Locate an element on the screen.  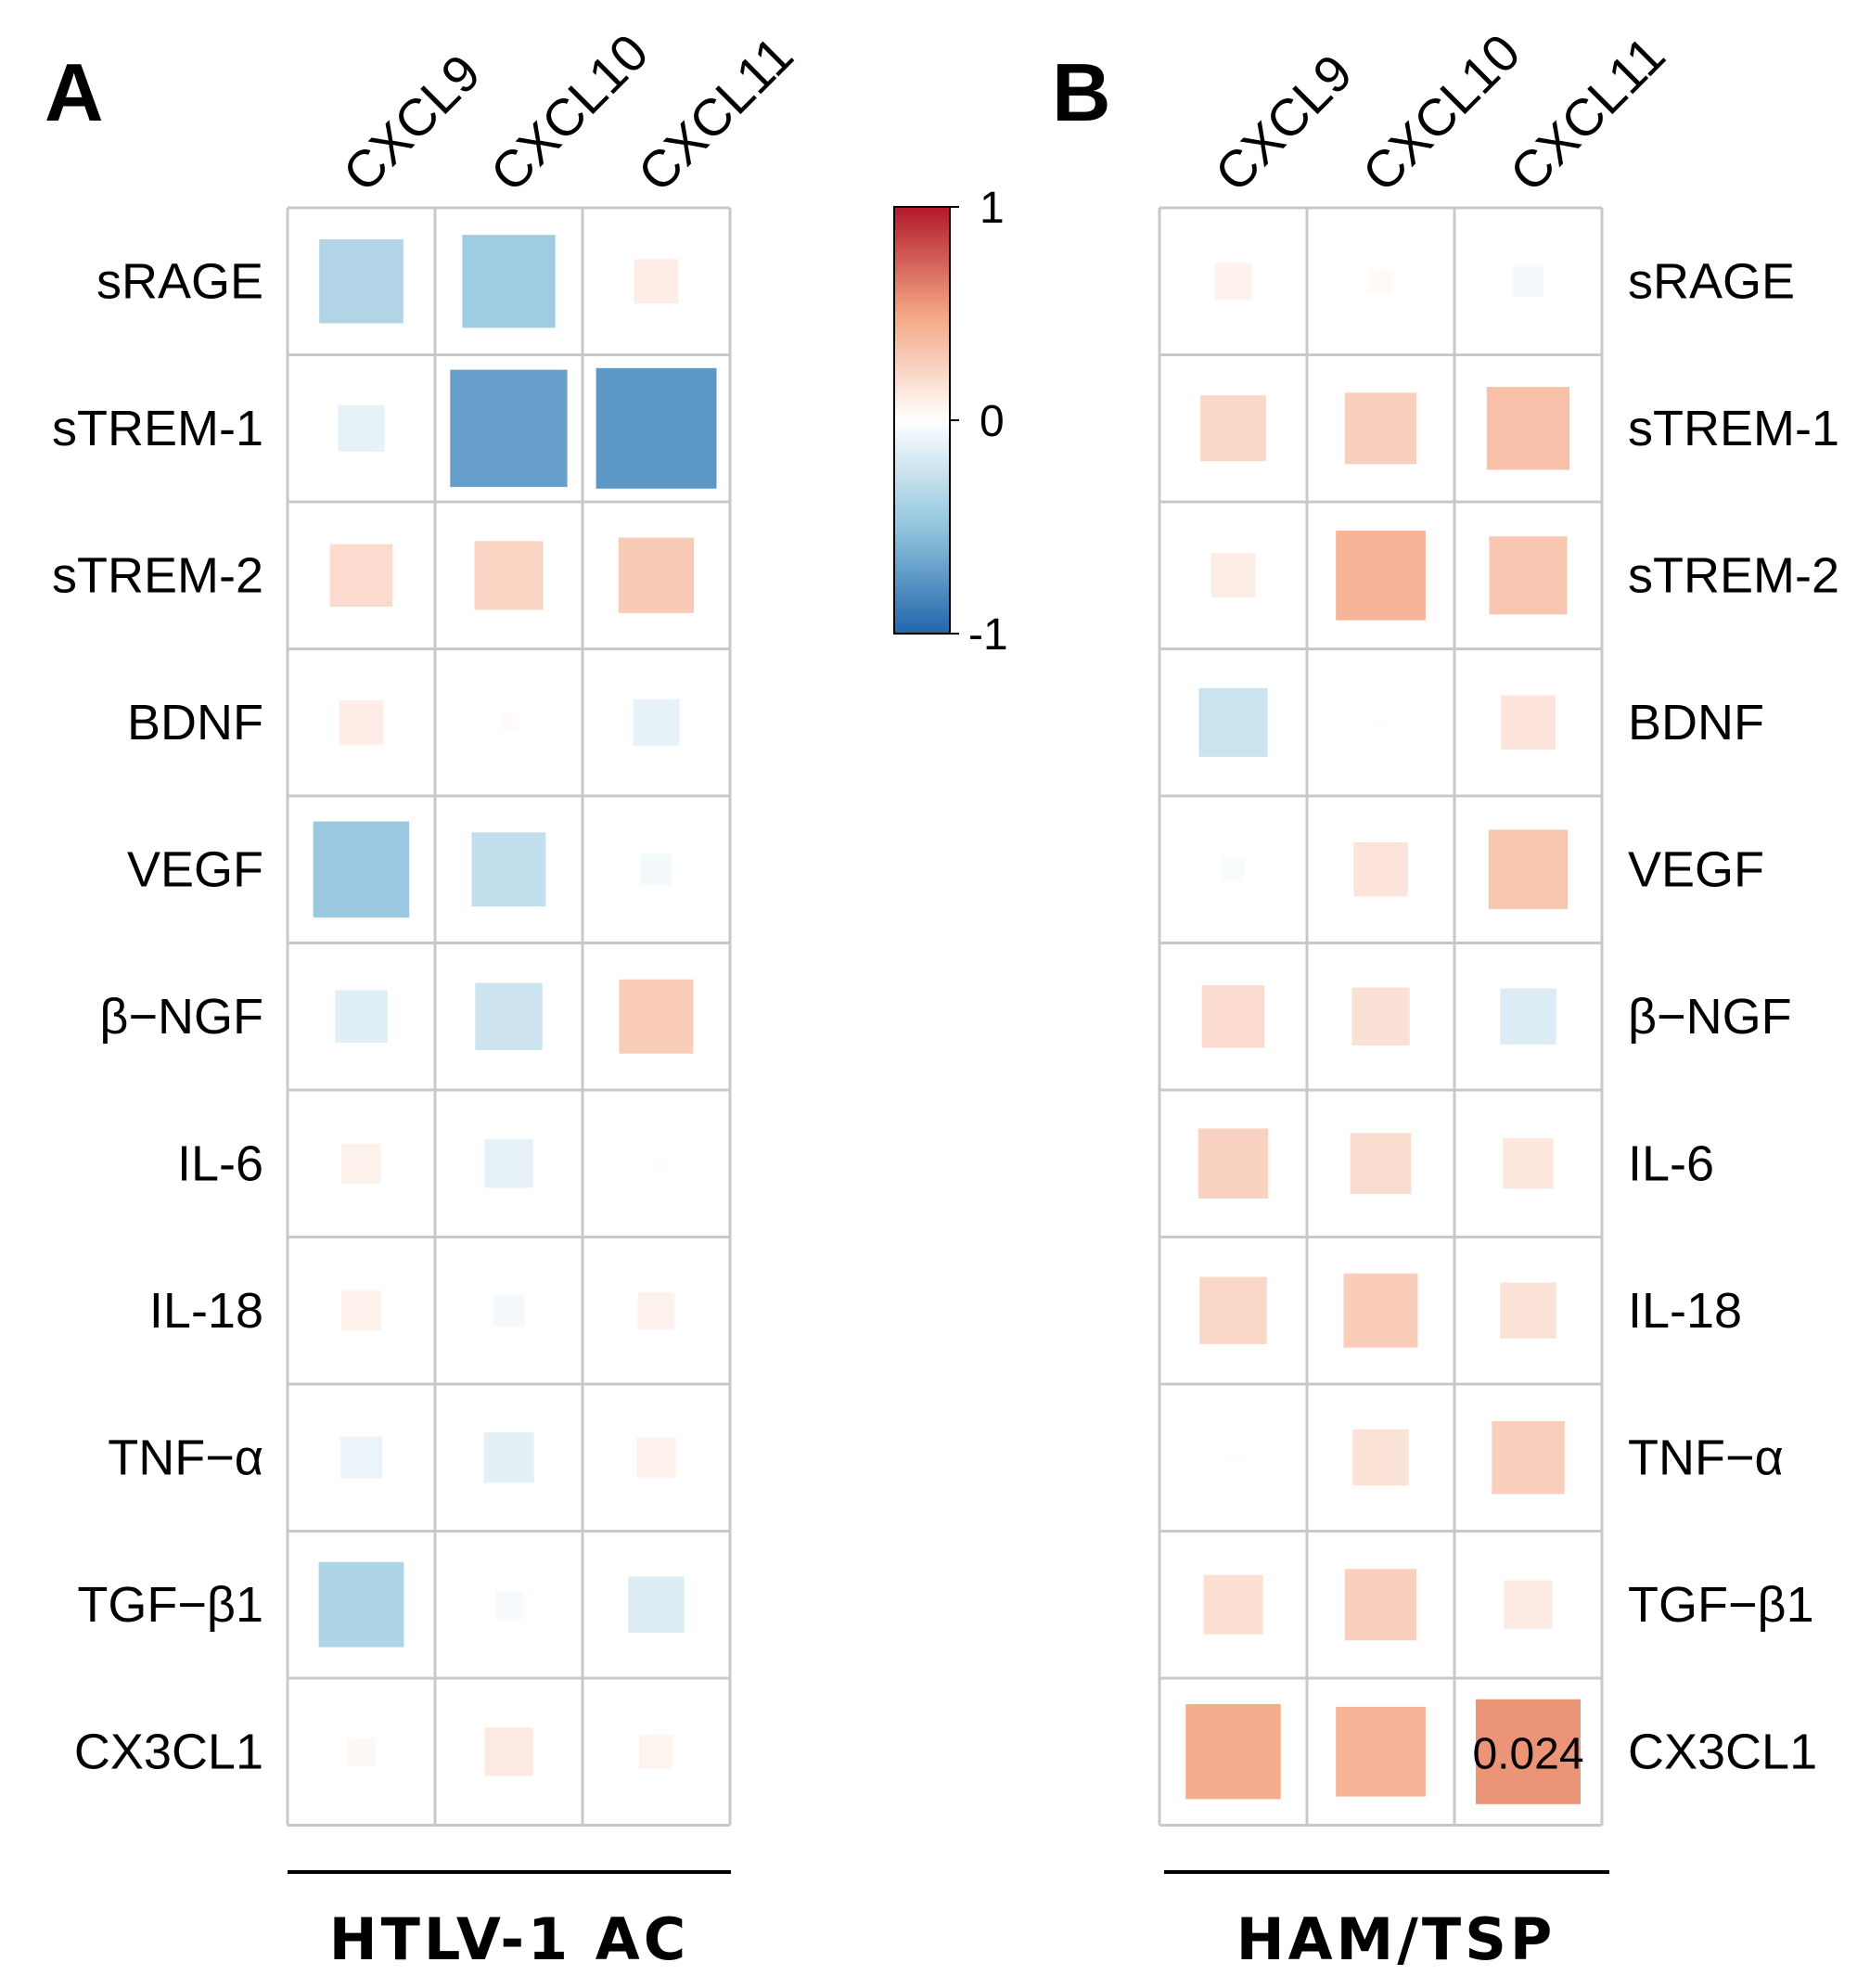
panel-b-row-label: BDNF is located at coordinates (1696, 722).